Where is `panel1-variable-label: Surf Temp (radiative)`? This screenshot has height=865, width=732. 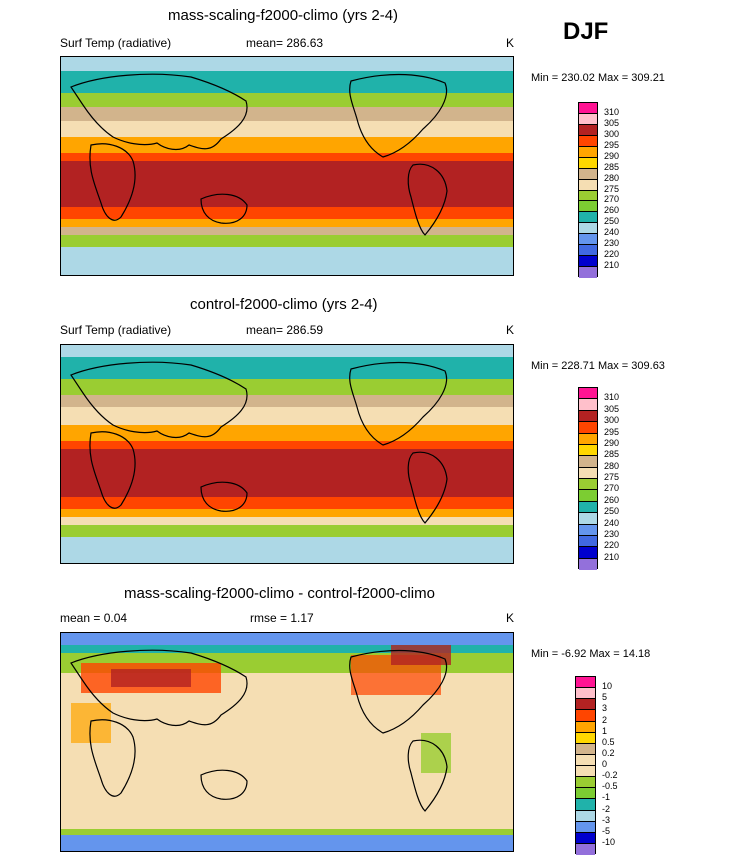
panel1-variable-label: Surf Temp (radiative) is located at coordinates (116, 43).